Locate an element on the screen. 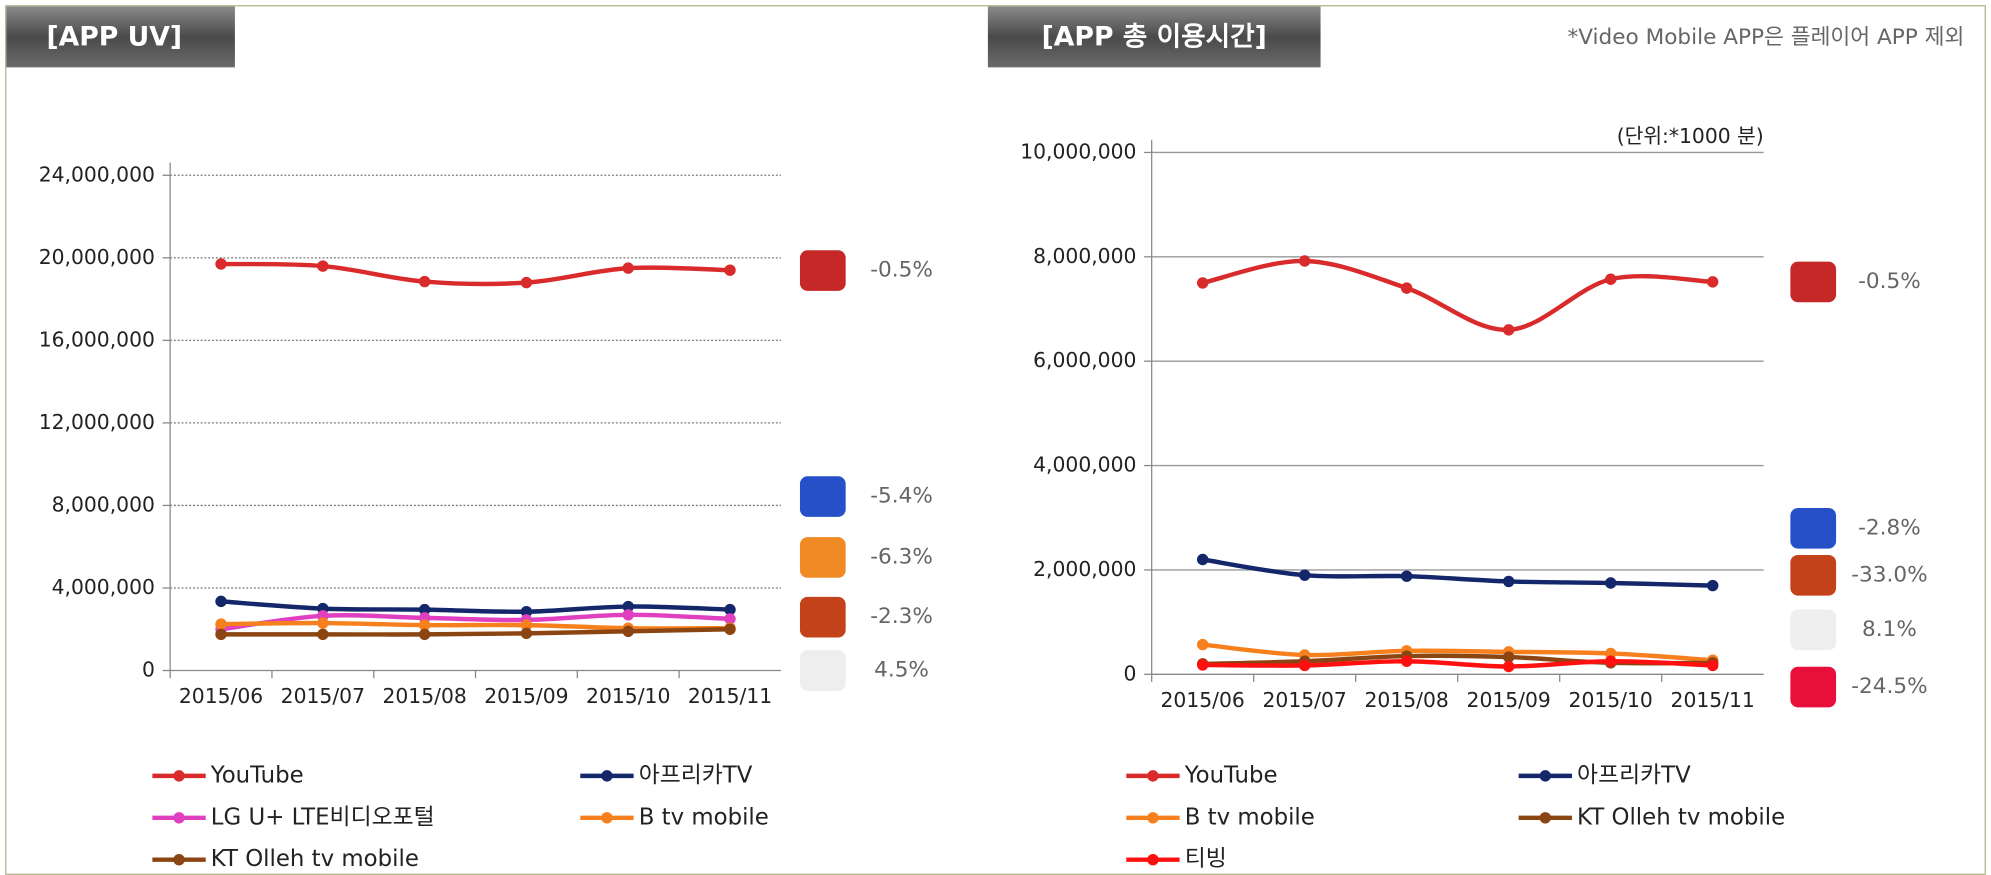  legend-label: 아프리카TV is located at coordinates (1634, 775).